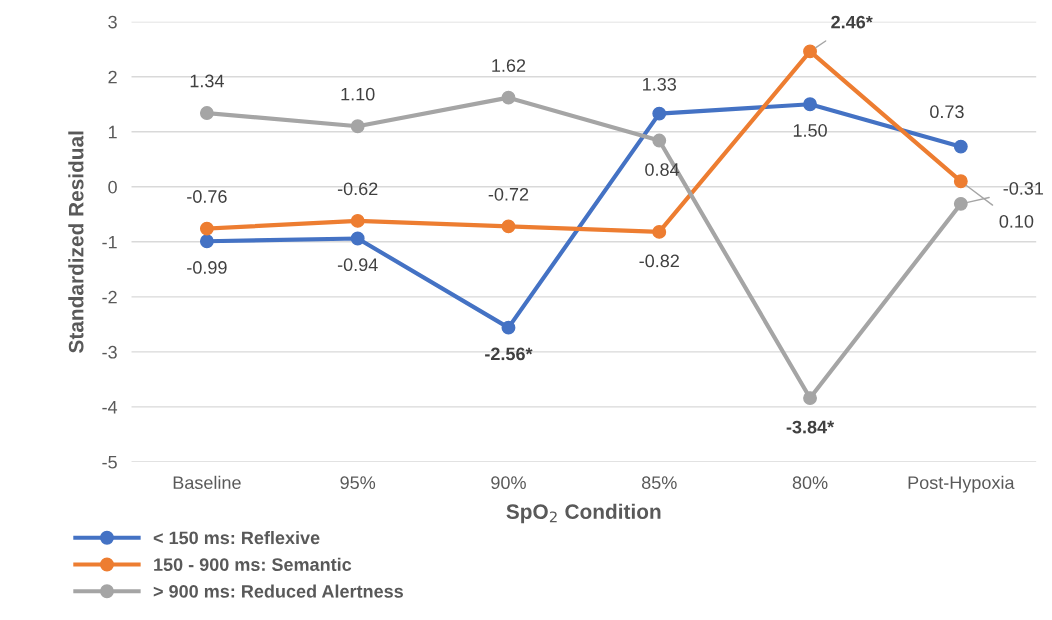  I want to click on data-label: -0.99, so click(207, 267).